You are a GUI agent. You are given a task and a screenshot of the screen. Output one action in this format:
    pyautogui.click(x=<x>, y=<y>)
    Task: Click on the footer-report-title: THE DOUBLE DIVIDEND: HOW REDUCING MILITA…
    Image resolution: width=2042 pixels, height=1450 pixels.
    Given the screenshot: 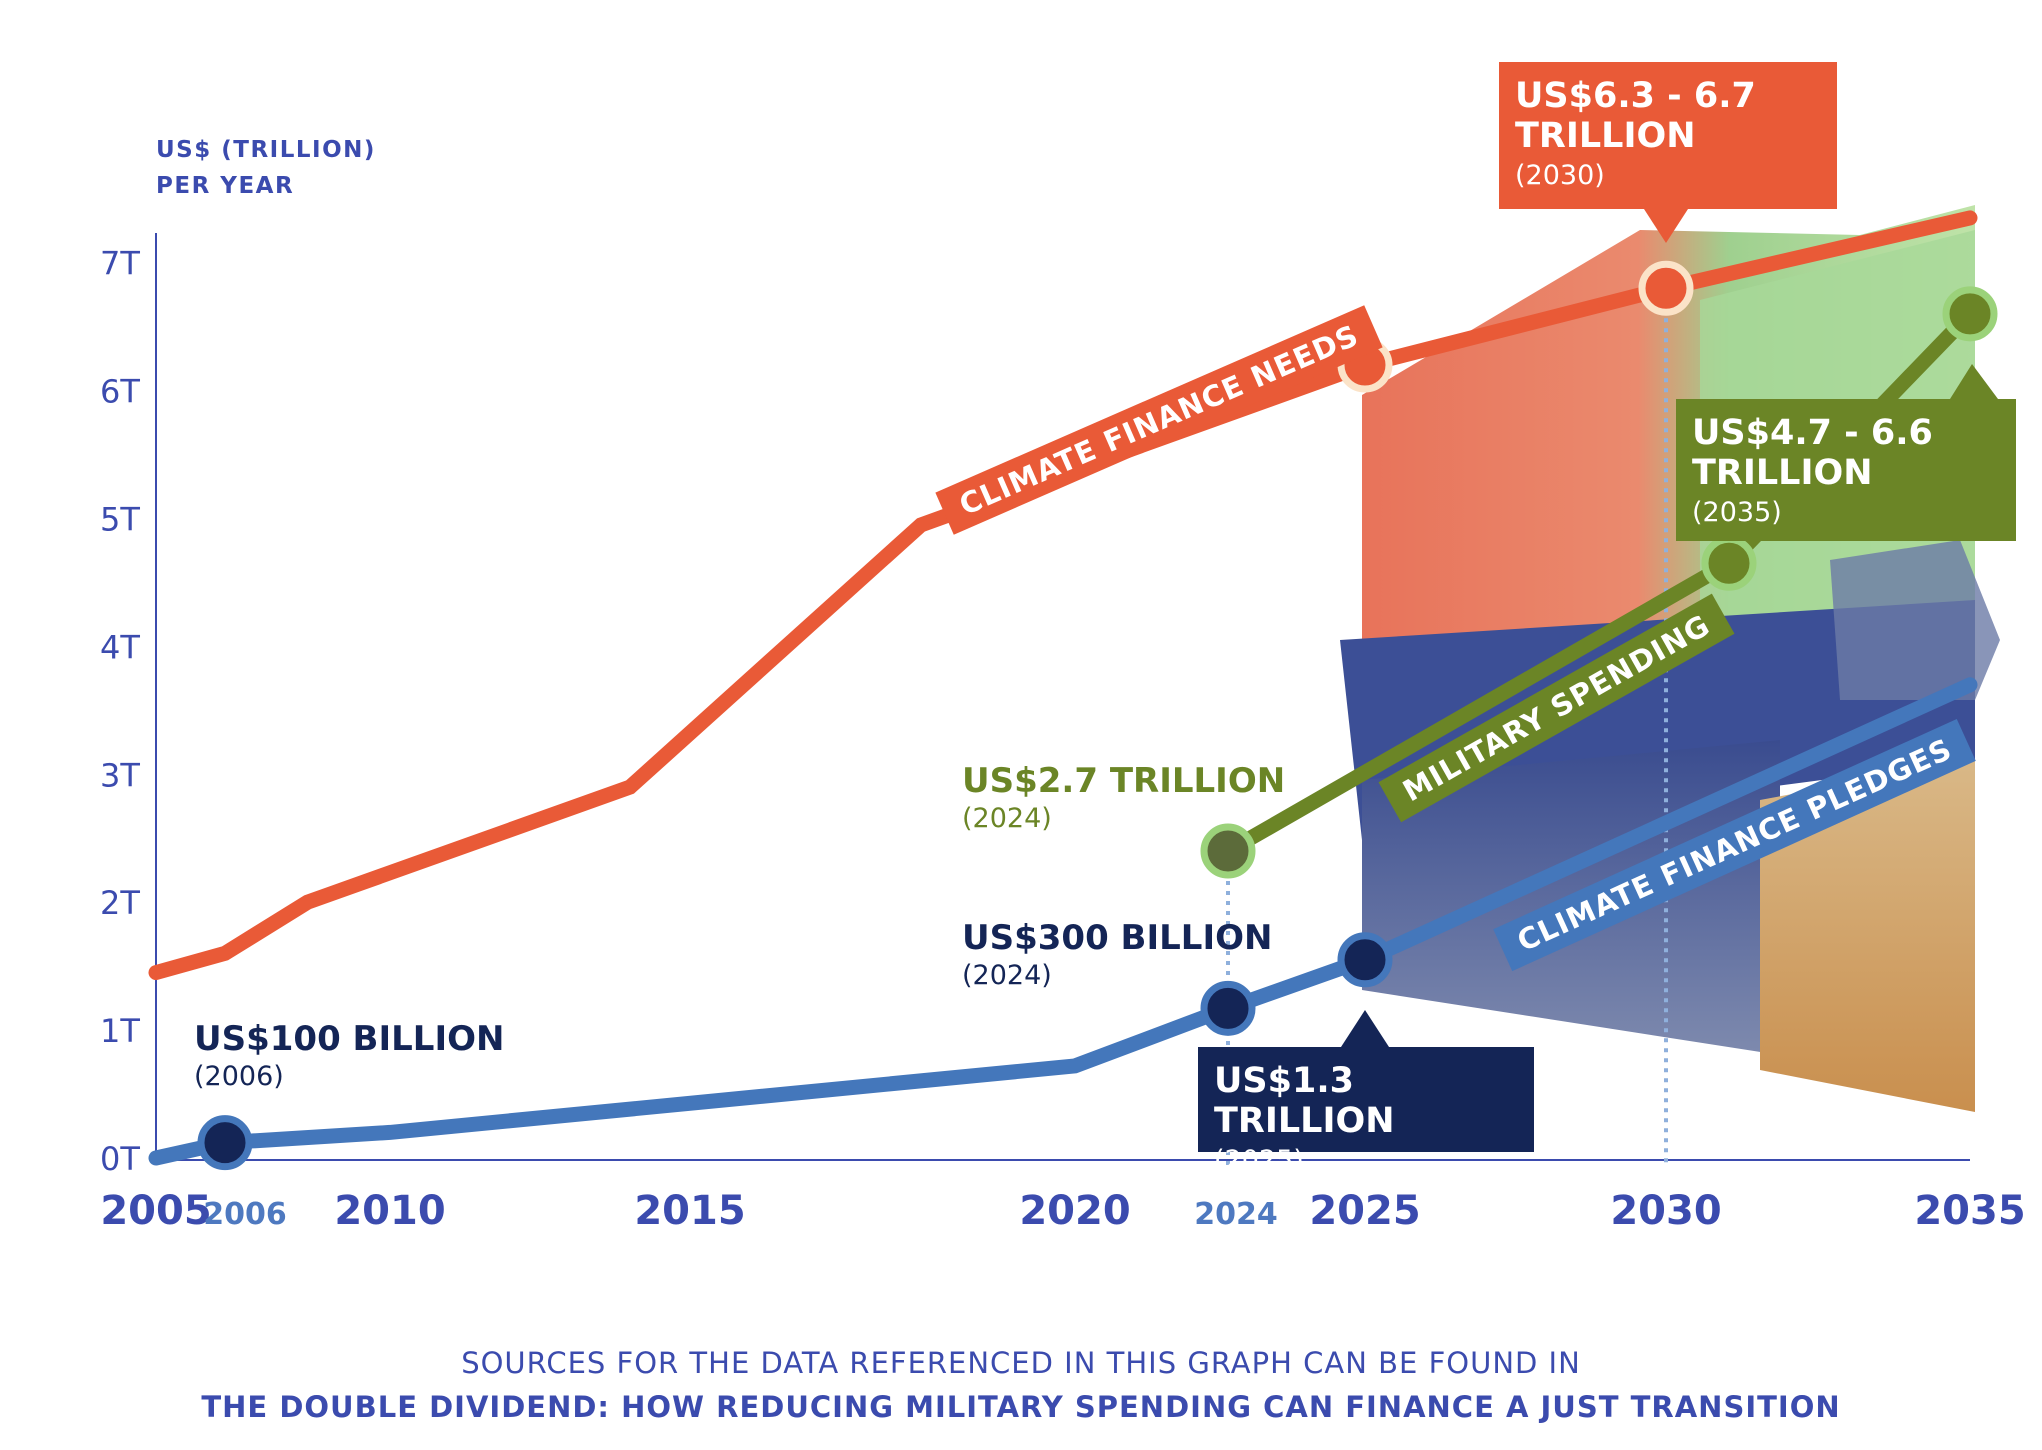 What is the action you would take?
    pyautogui.click(x=1021, y=1407)
    